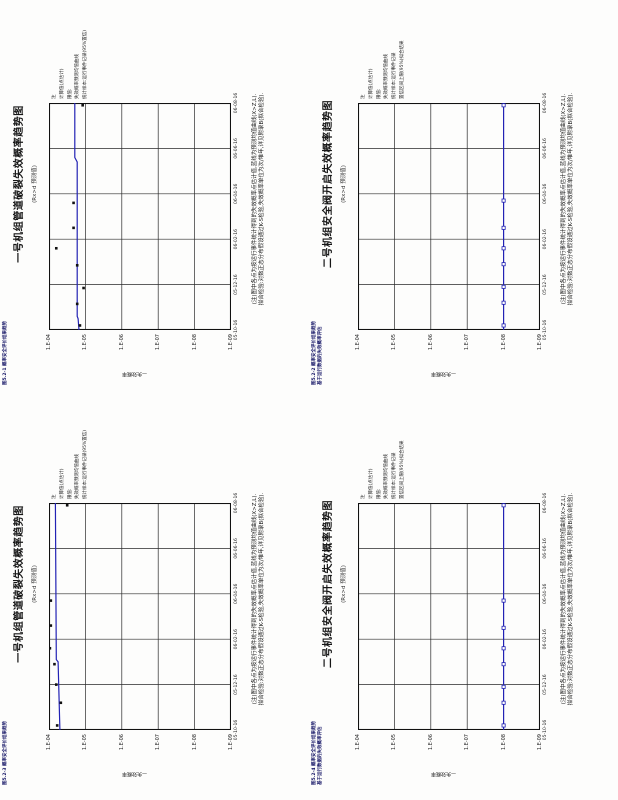 Image resolution: width=618 pixels, height=800 pixels. I want to click on plot-border, so click(140, 616).